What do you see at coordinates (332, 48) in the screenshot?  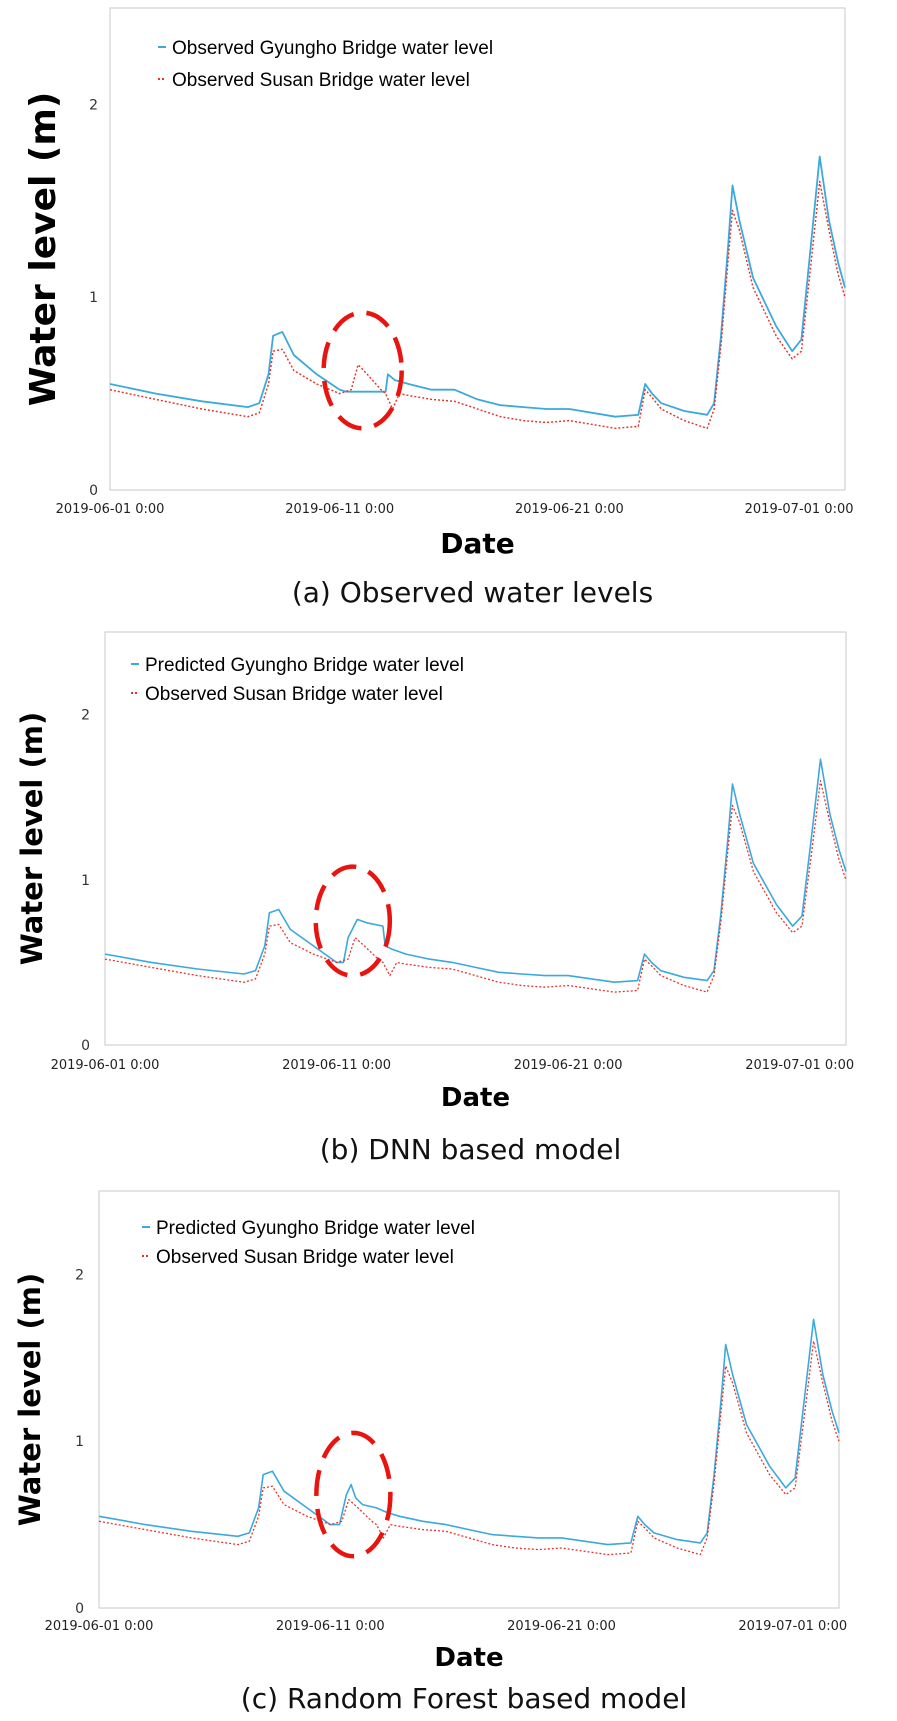 I see `legend-label: Observed Gyungho Bridge water level` at bounding box center [332, 48].